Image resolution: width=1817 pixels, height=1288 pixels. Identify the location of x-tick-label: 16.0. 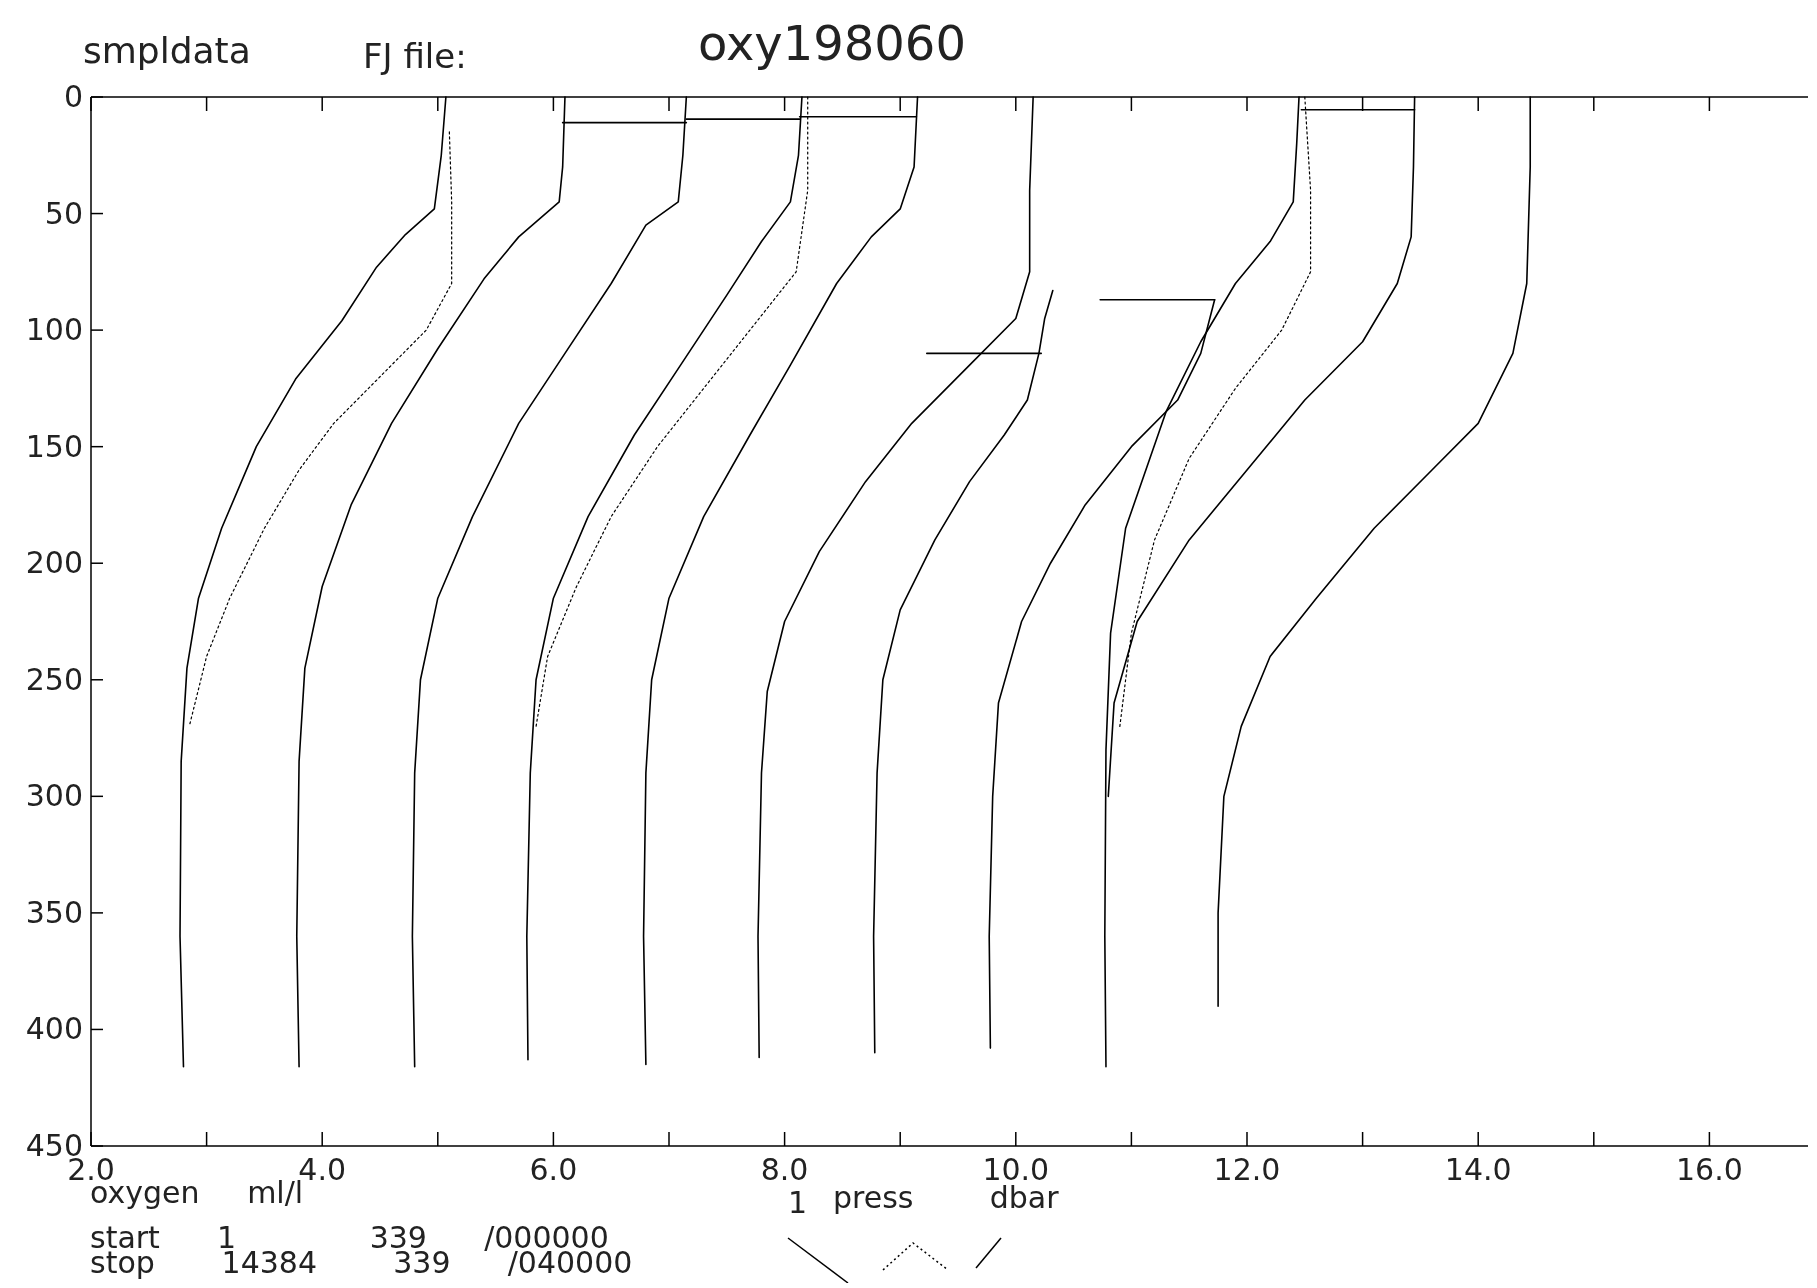
(1709, 1169).